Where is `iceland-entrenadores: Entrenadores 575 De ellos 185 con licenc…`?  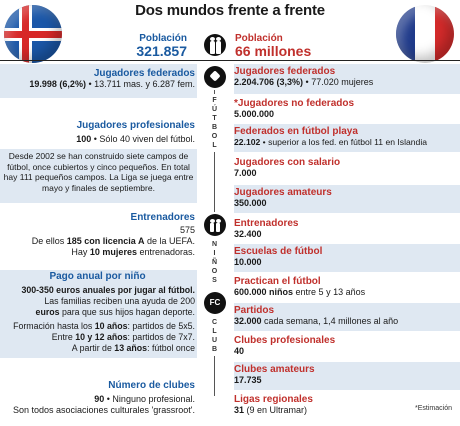 iceland-entrenadores: Entrenadores 575 De ellos 185 con licenc… is located at coordinates (113, 234).